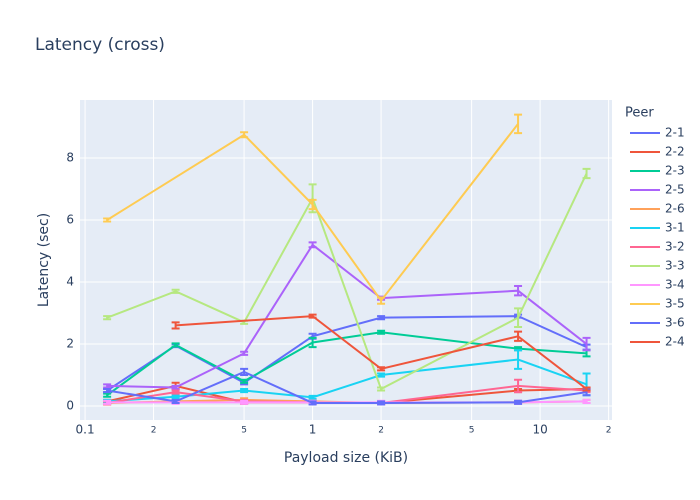 Image resolution: width=700 pixels, height=500 pixels. What do you see at coordinates (85, 430) in the screenshot?
I see `x-tick-label: 0.1` at bounding box center [85, 430].